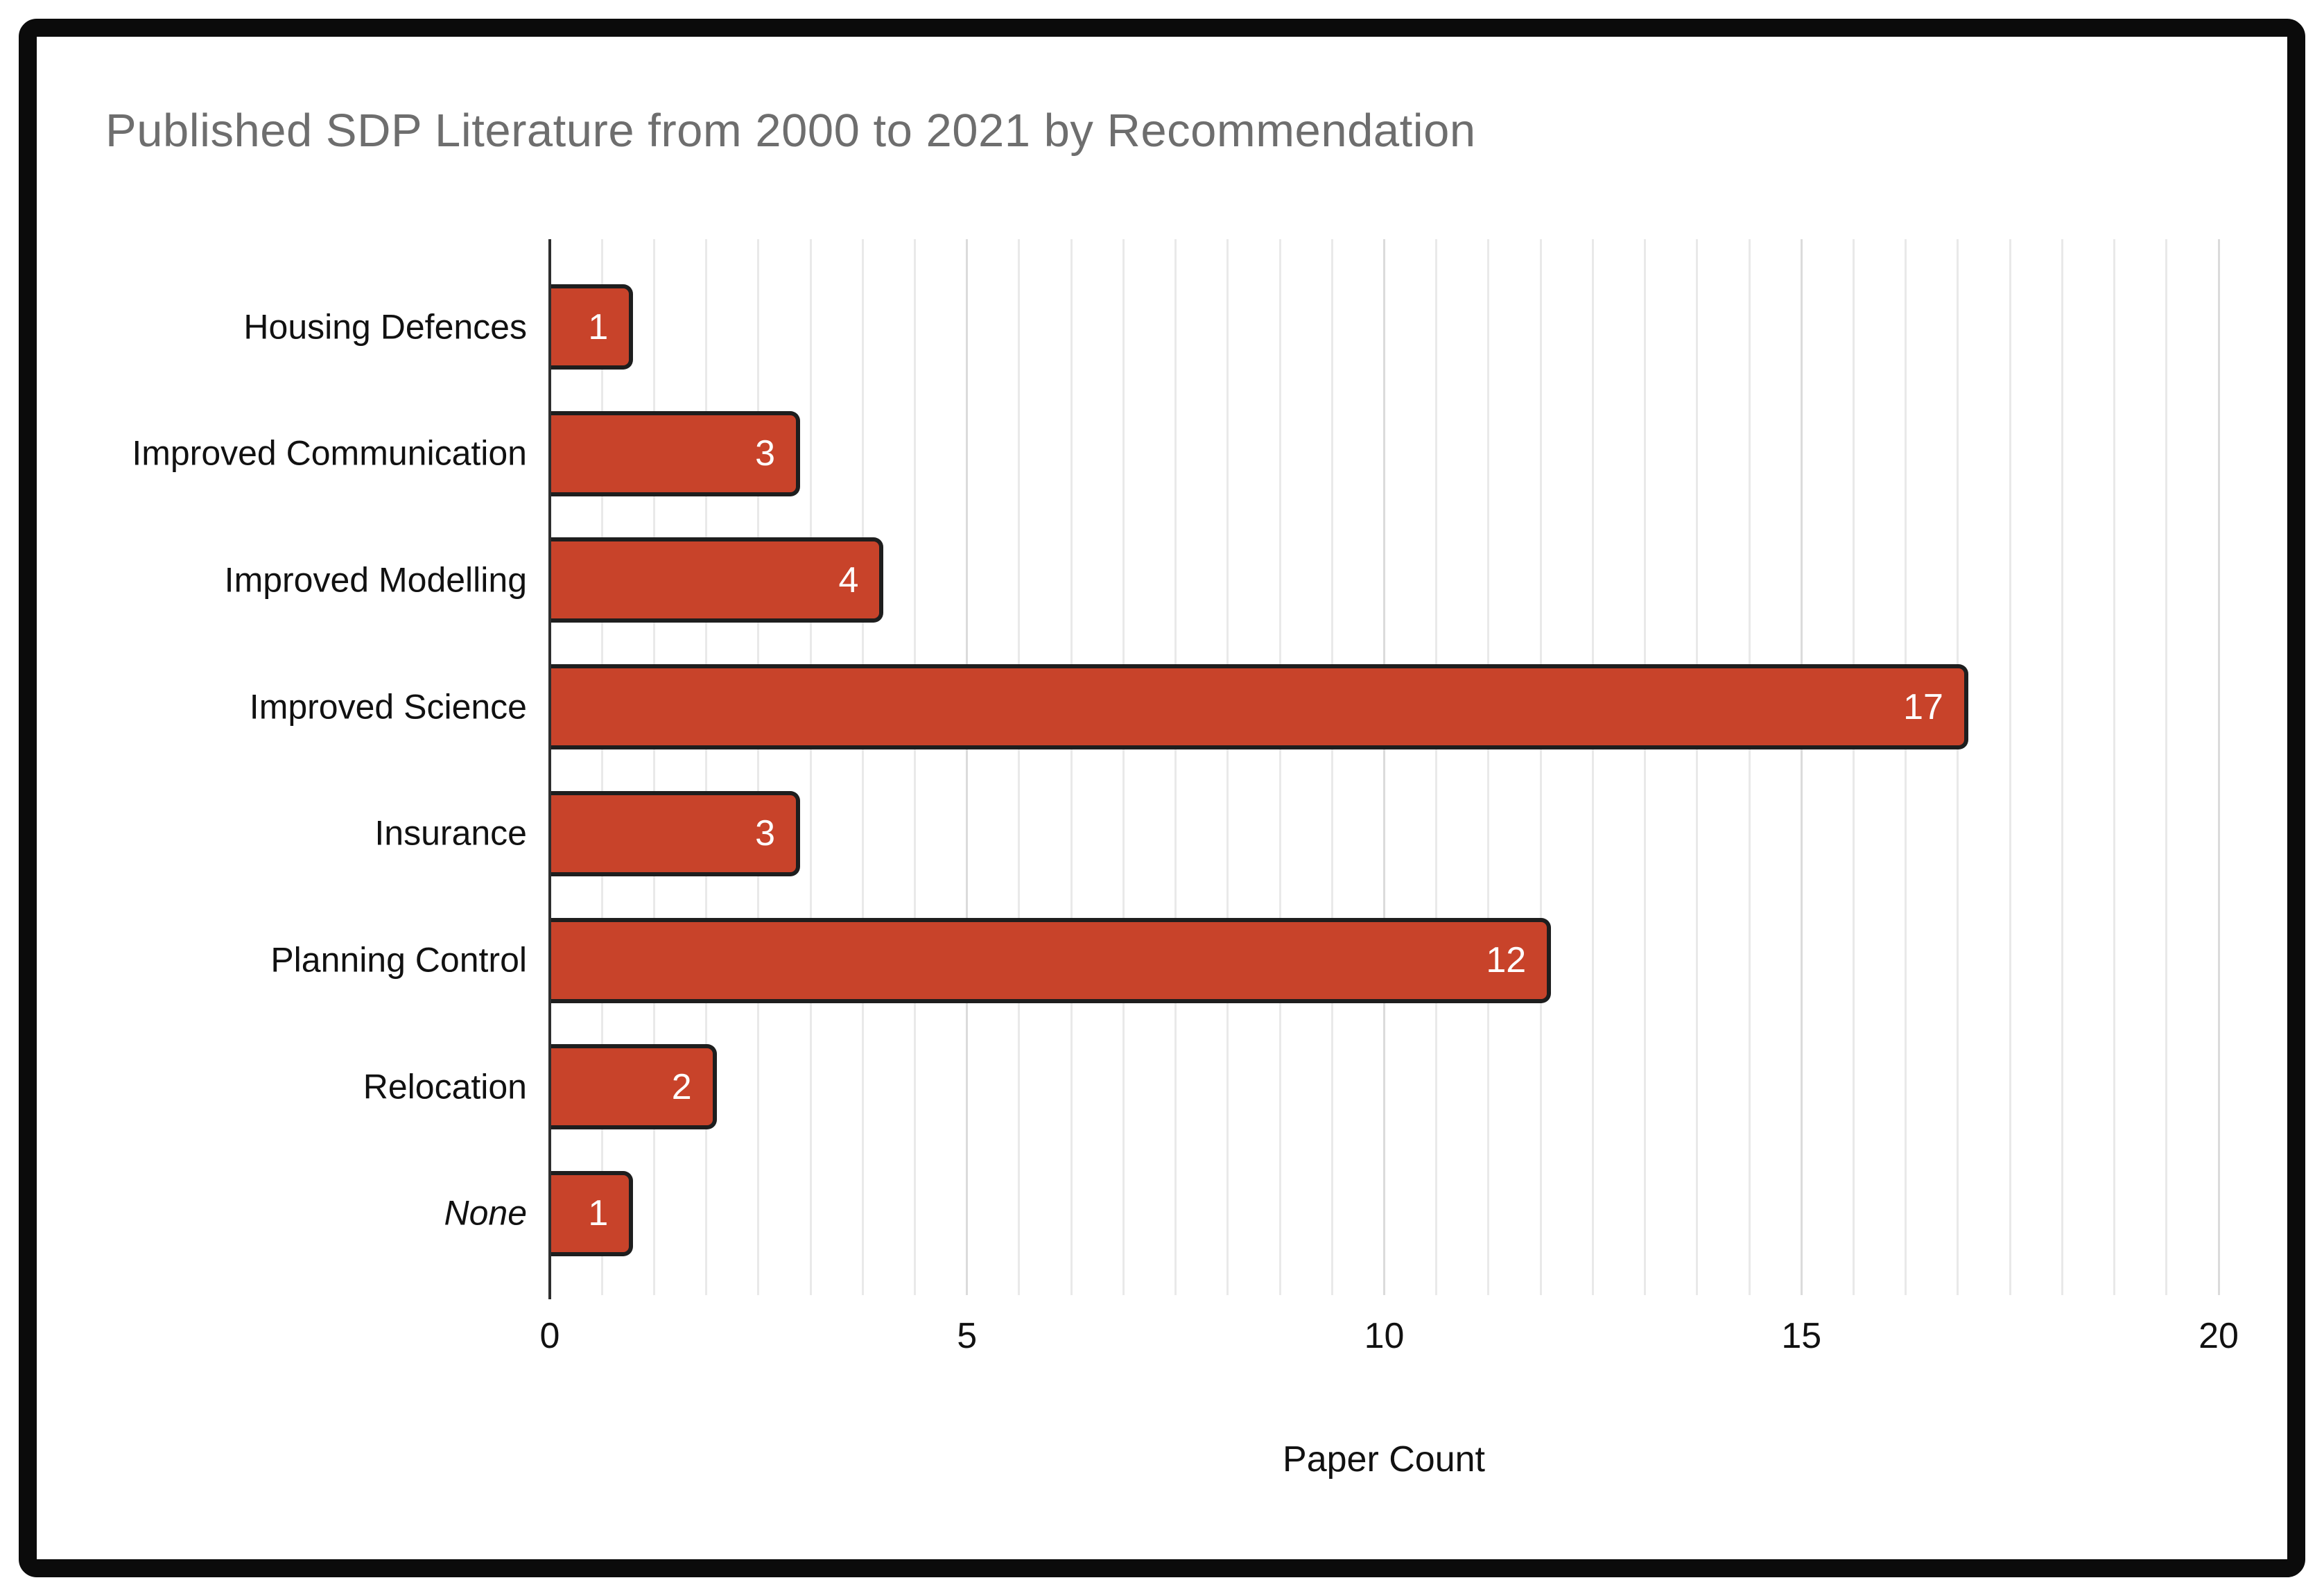 Image resolution: width=2324 pixels, height=1596 pixels. Describe the element at coordinates (682, 1086) in the screenshot. I see `bar-value-label: 2` at that location.